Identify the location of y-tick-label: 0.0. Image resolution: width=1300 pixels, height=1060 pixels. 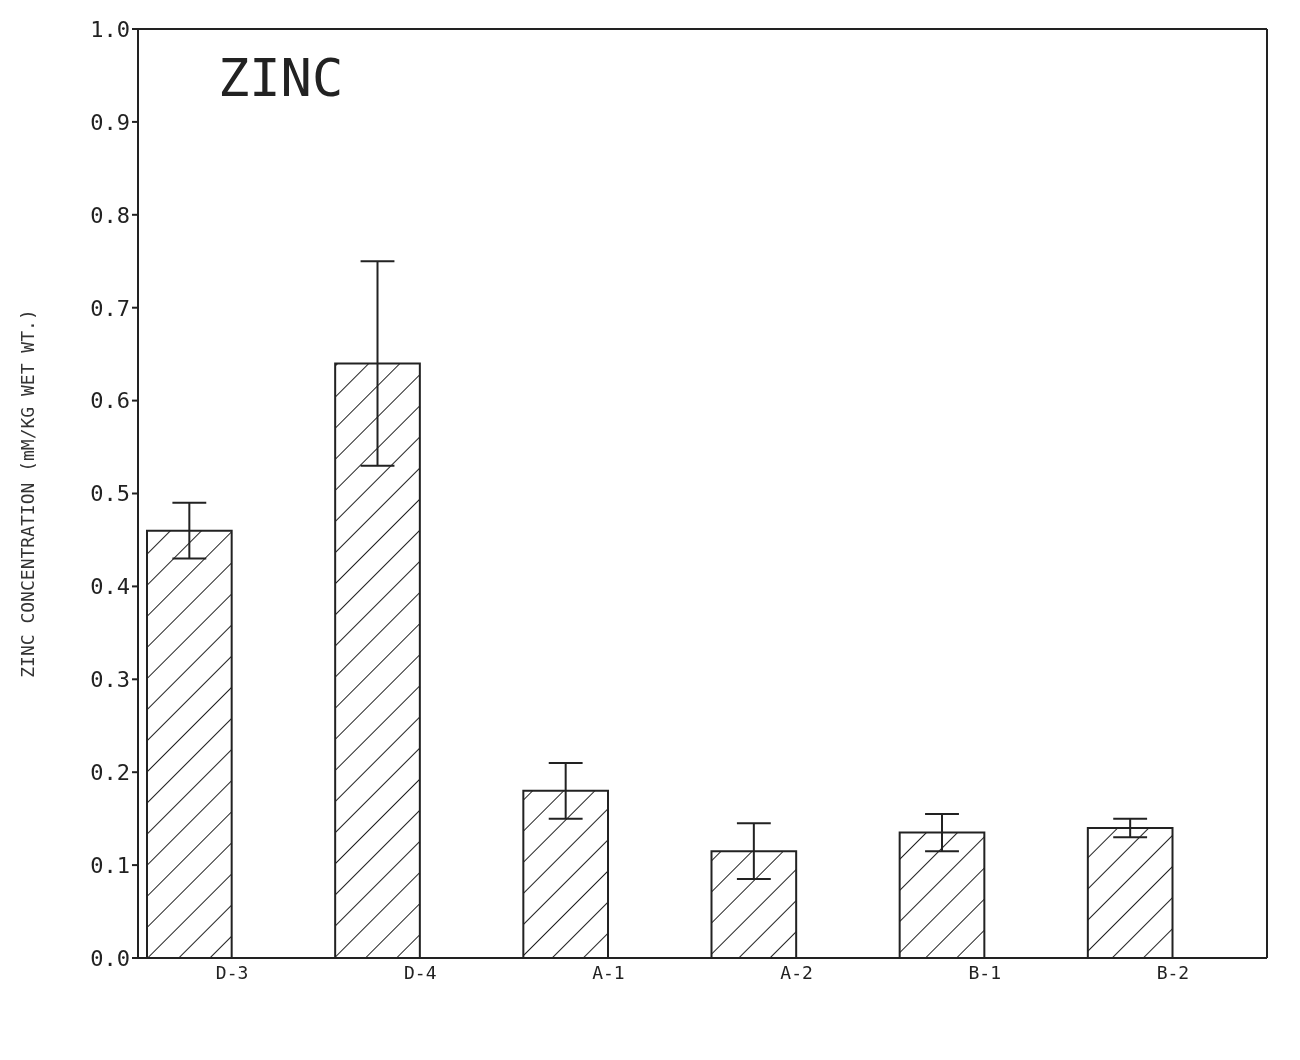
(110, 958).